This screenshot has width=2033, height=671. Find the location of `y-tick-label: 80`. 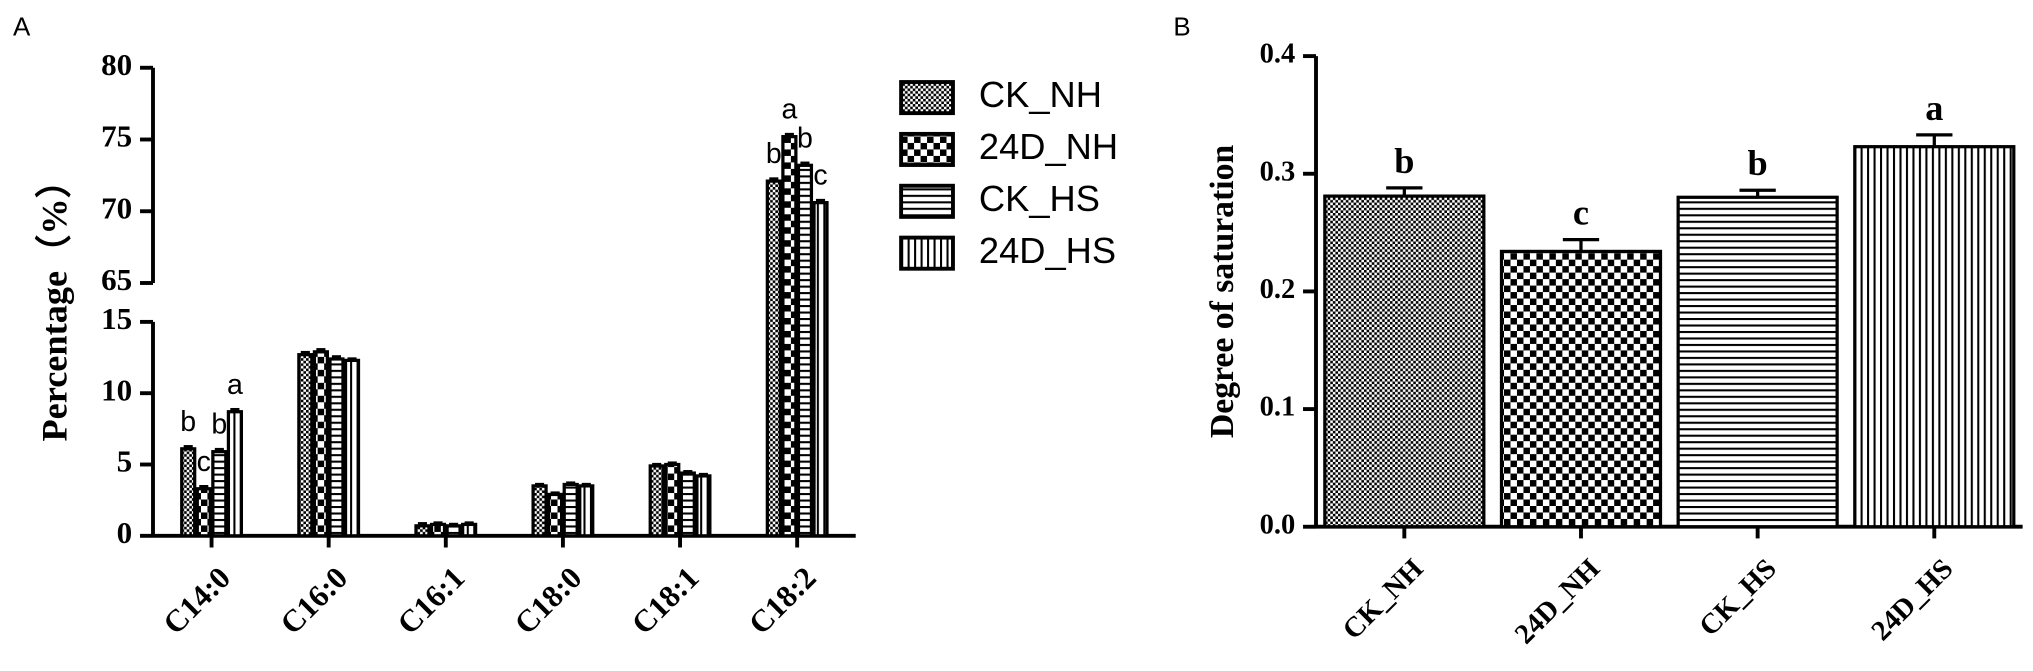

y-tick-label: 80 is located at coordinates (116, 64).